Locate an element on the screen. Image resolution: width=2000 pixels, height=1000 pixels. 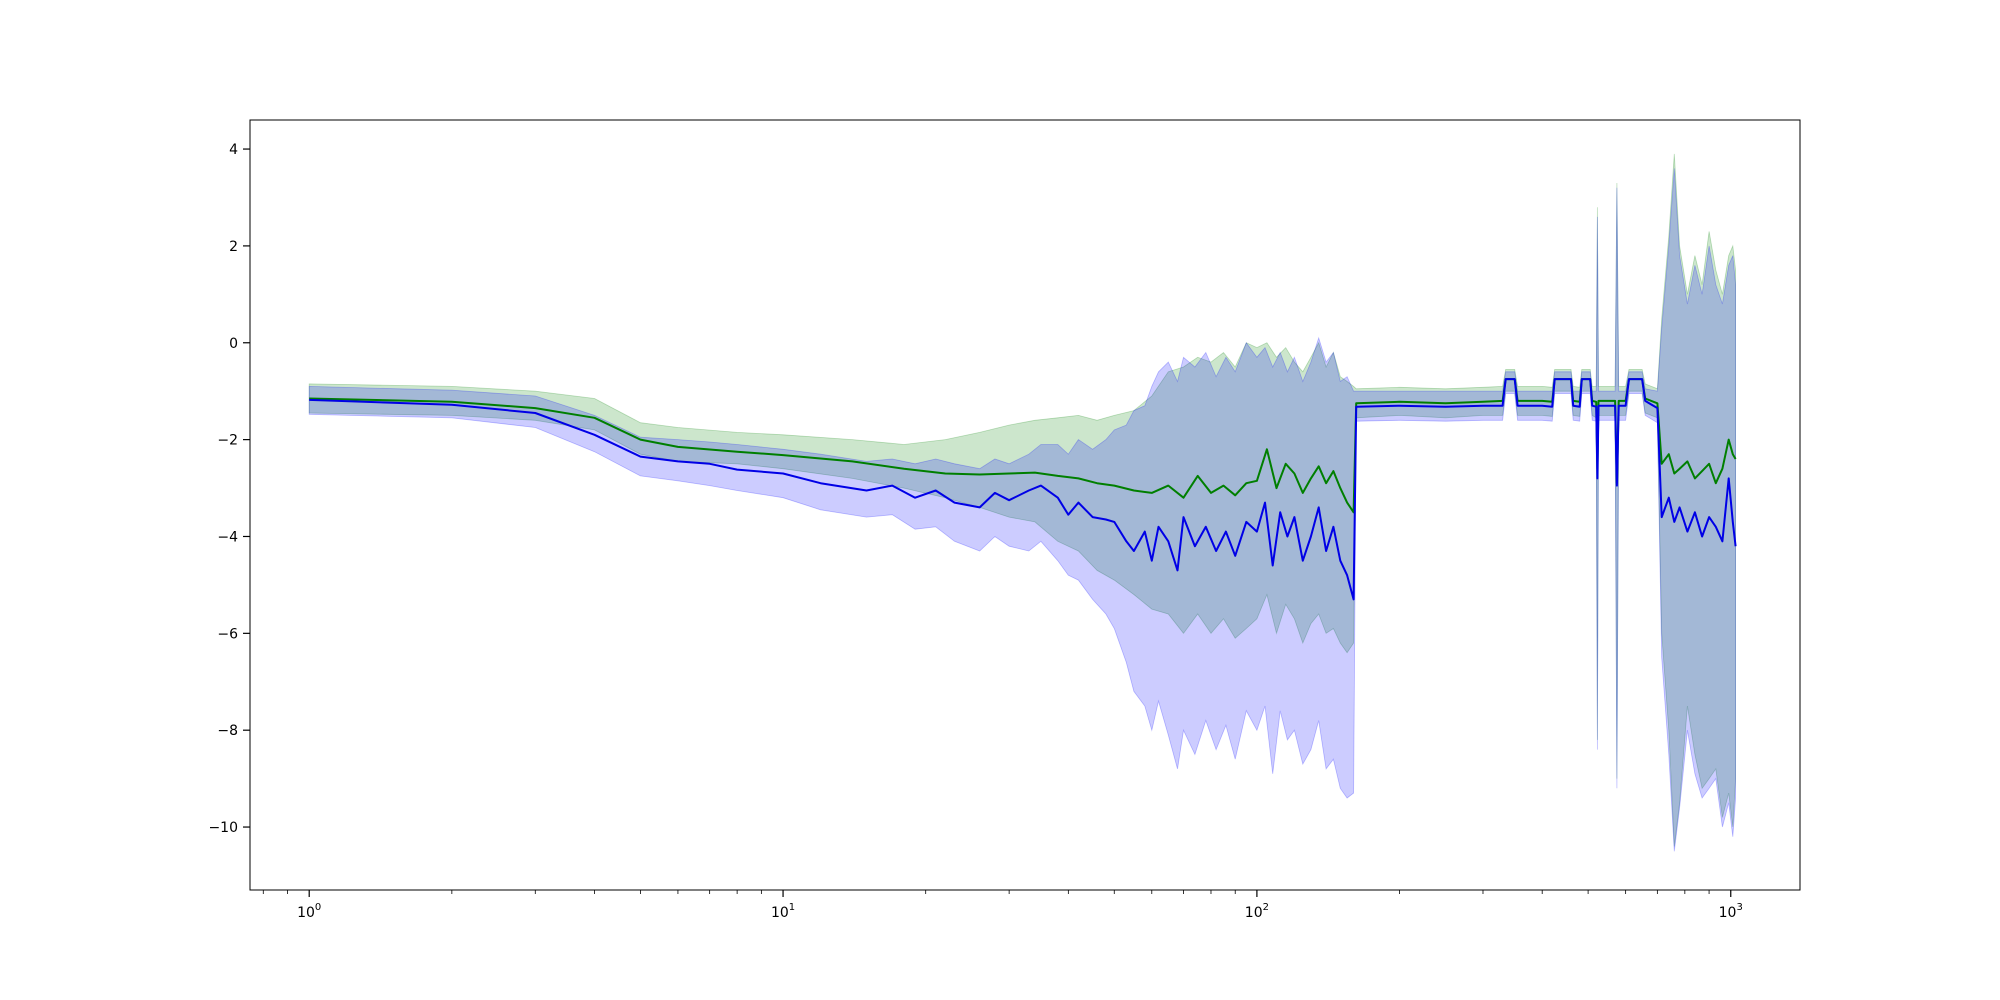
y-tick-label: −8 is located at coordinates (227, 731).